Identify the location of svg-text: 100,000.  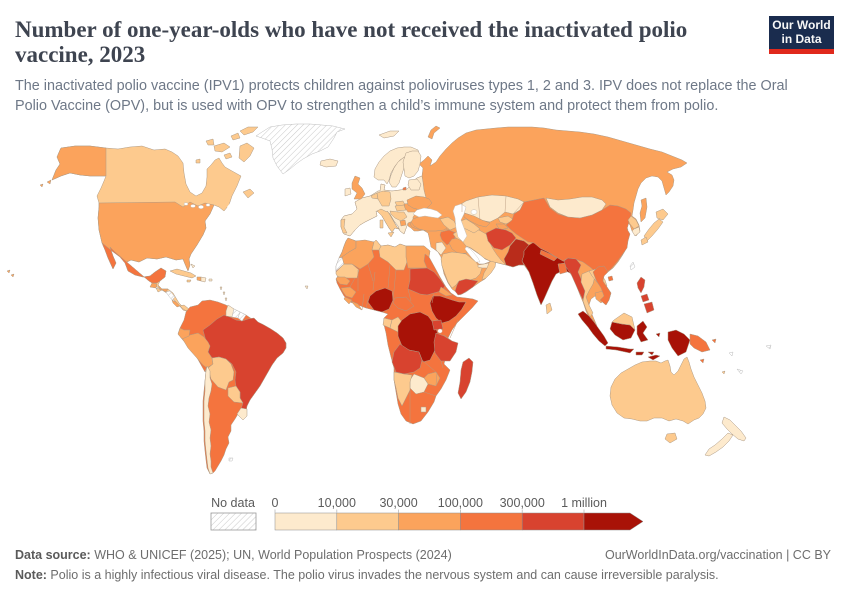
(460, 503).